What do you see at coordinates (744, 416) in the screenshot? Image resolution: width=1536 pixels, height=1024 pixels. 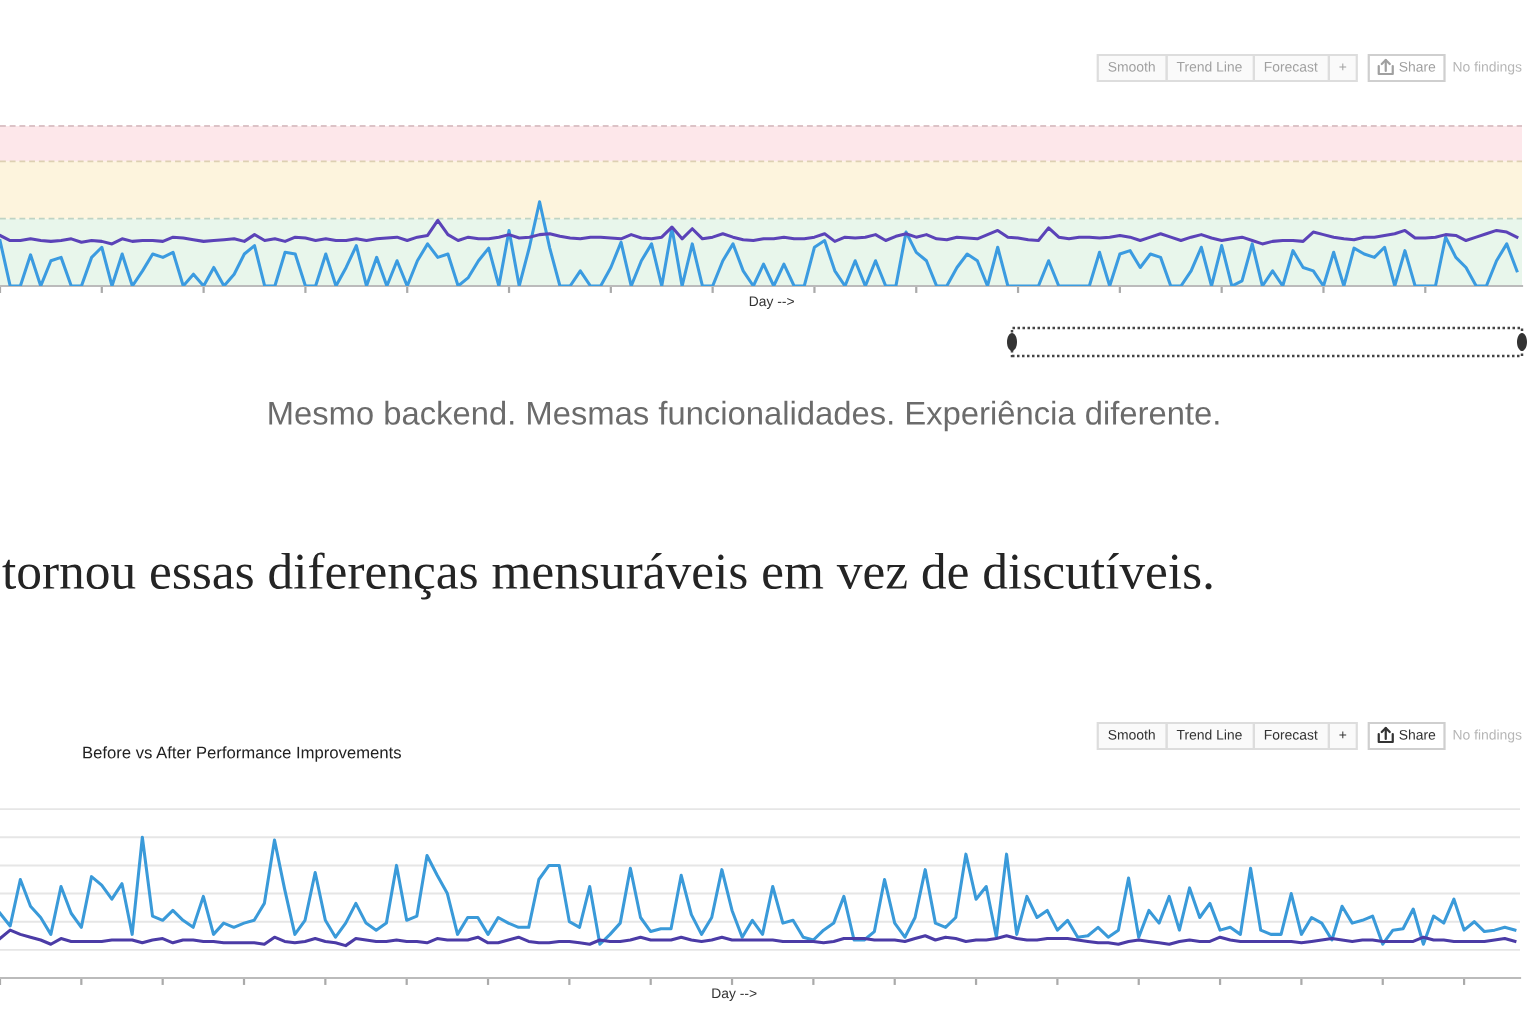 I see `text: Mesmo backend. Mesmas funcionalidades. Experiência diferente.` at bounding box center [744, 416].